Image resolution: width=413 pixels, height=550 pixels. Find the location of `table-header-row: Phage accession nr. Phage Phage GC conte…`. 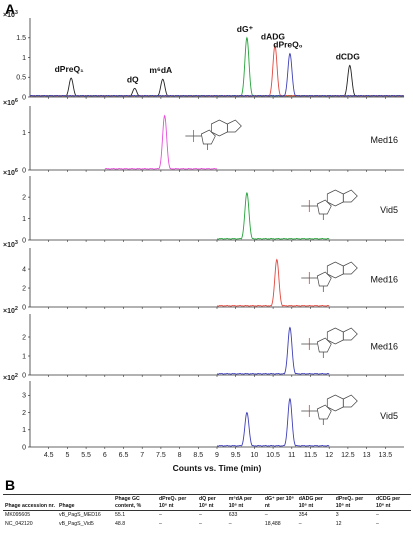

table-header-row: Phage accession nr. Phage Phage GC conte… is located at coordinates (207, 502).